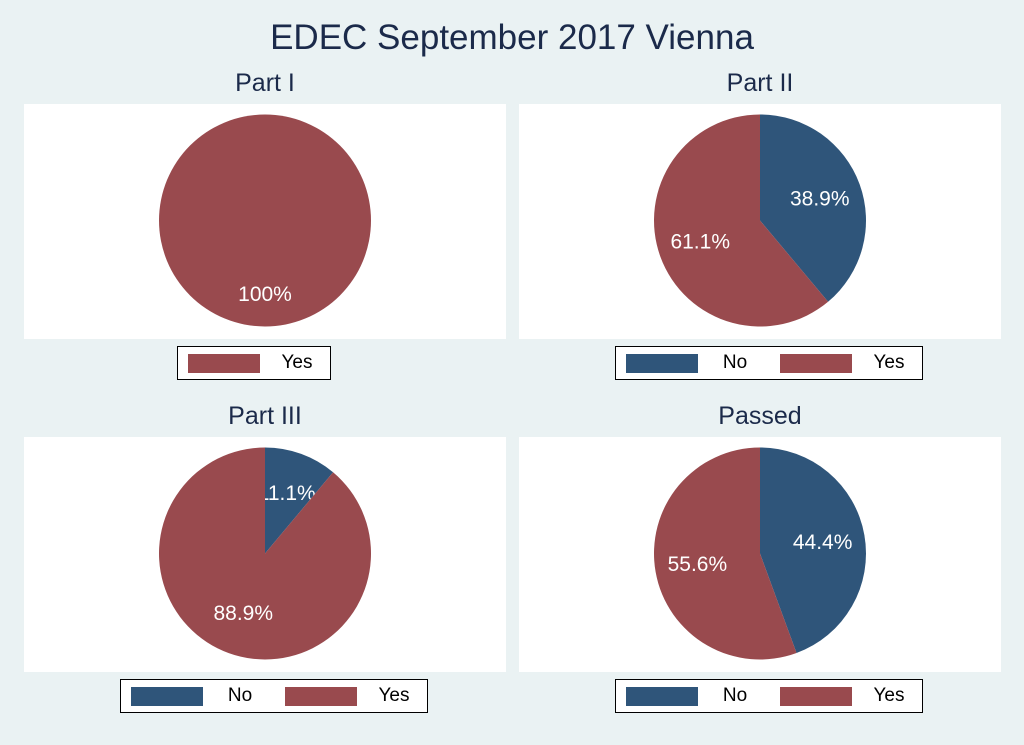  I want to click on plot-area-part-i: 100%, so click(265, 221).